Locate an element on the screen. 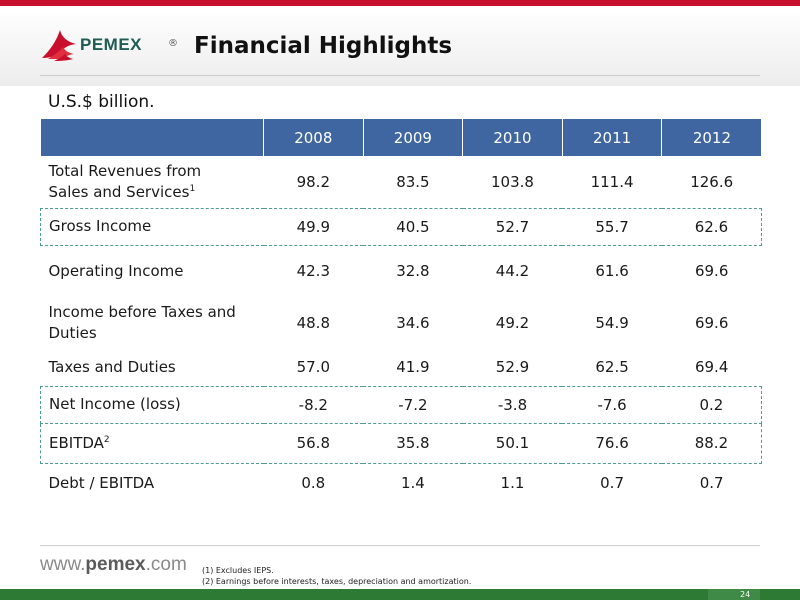  value-cell: 61.6 is located at coordinates (612, 271).